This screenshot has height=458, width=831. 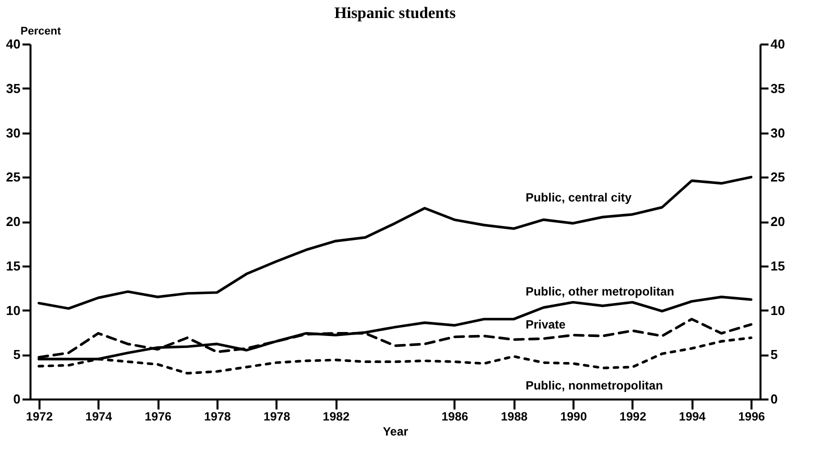 What do you see at coordinates (777, 177) in the screenshot?
I see `y2-tick-label: 25` at bounding box center [777, 177].